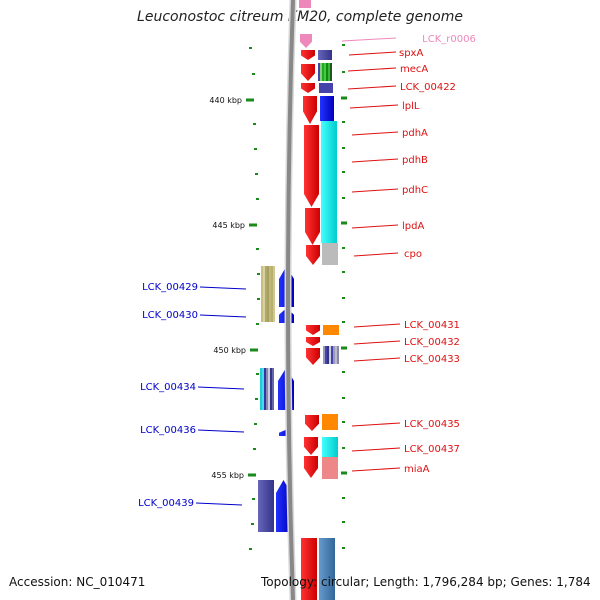 The image size is (600, 600). Describe the element at coordinates (310, 110) in the screenshot. I see `gene-arrow-lplL` at that location.